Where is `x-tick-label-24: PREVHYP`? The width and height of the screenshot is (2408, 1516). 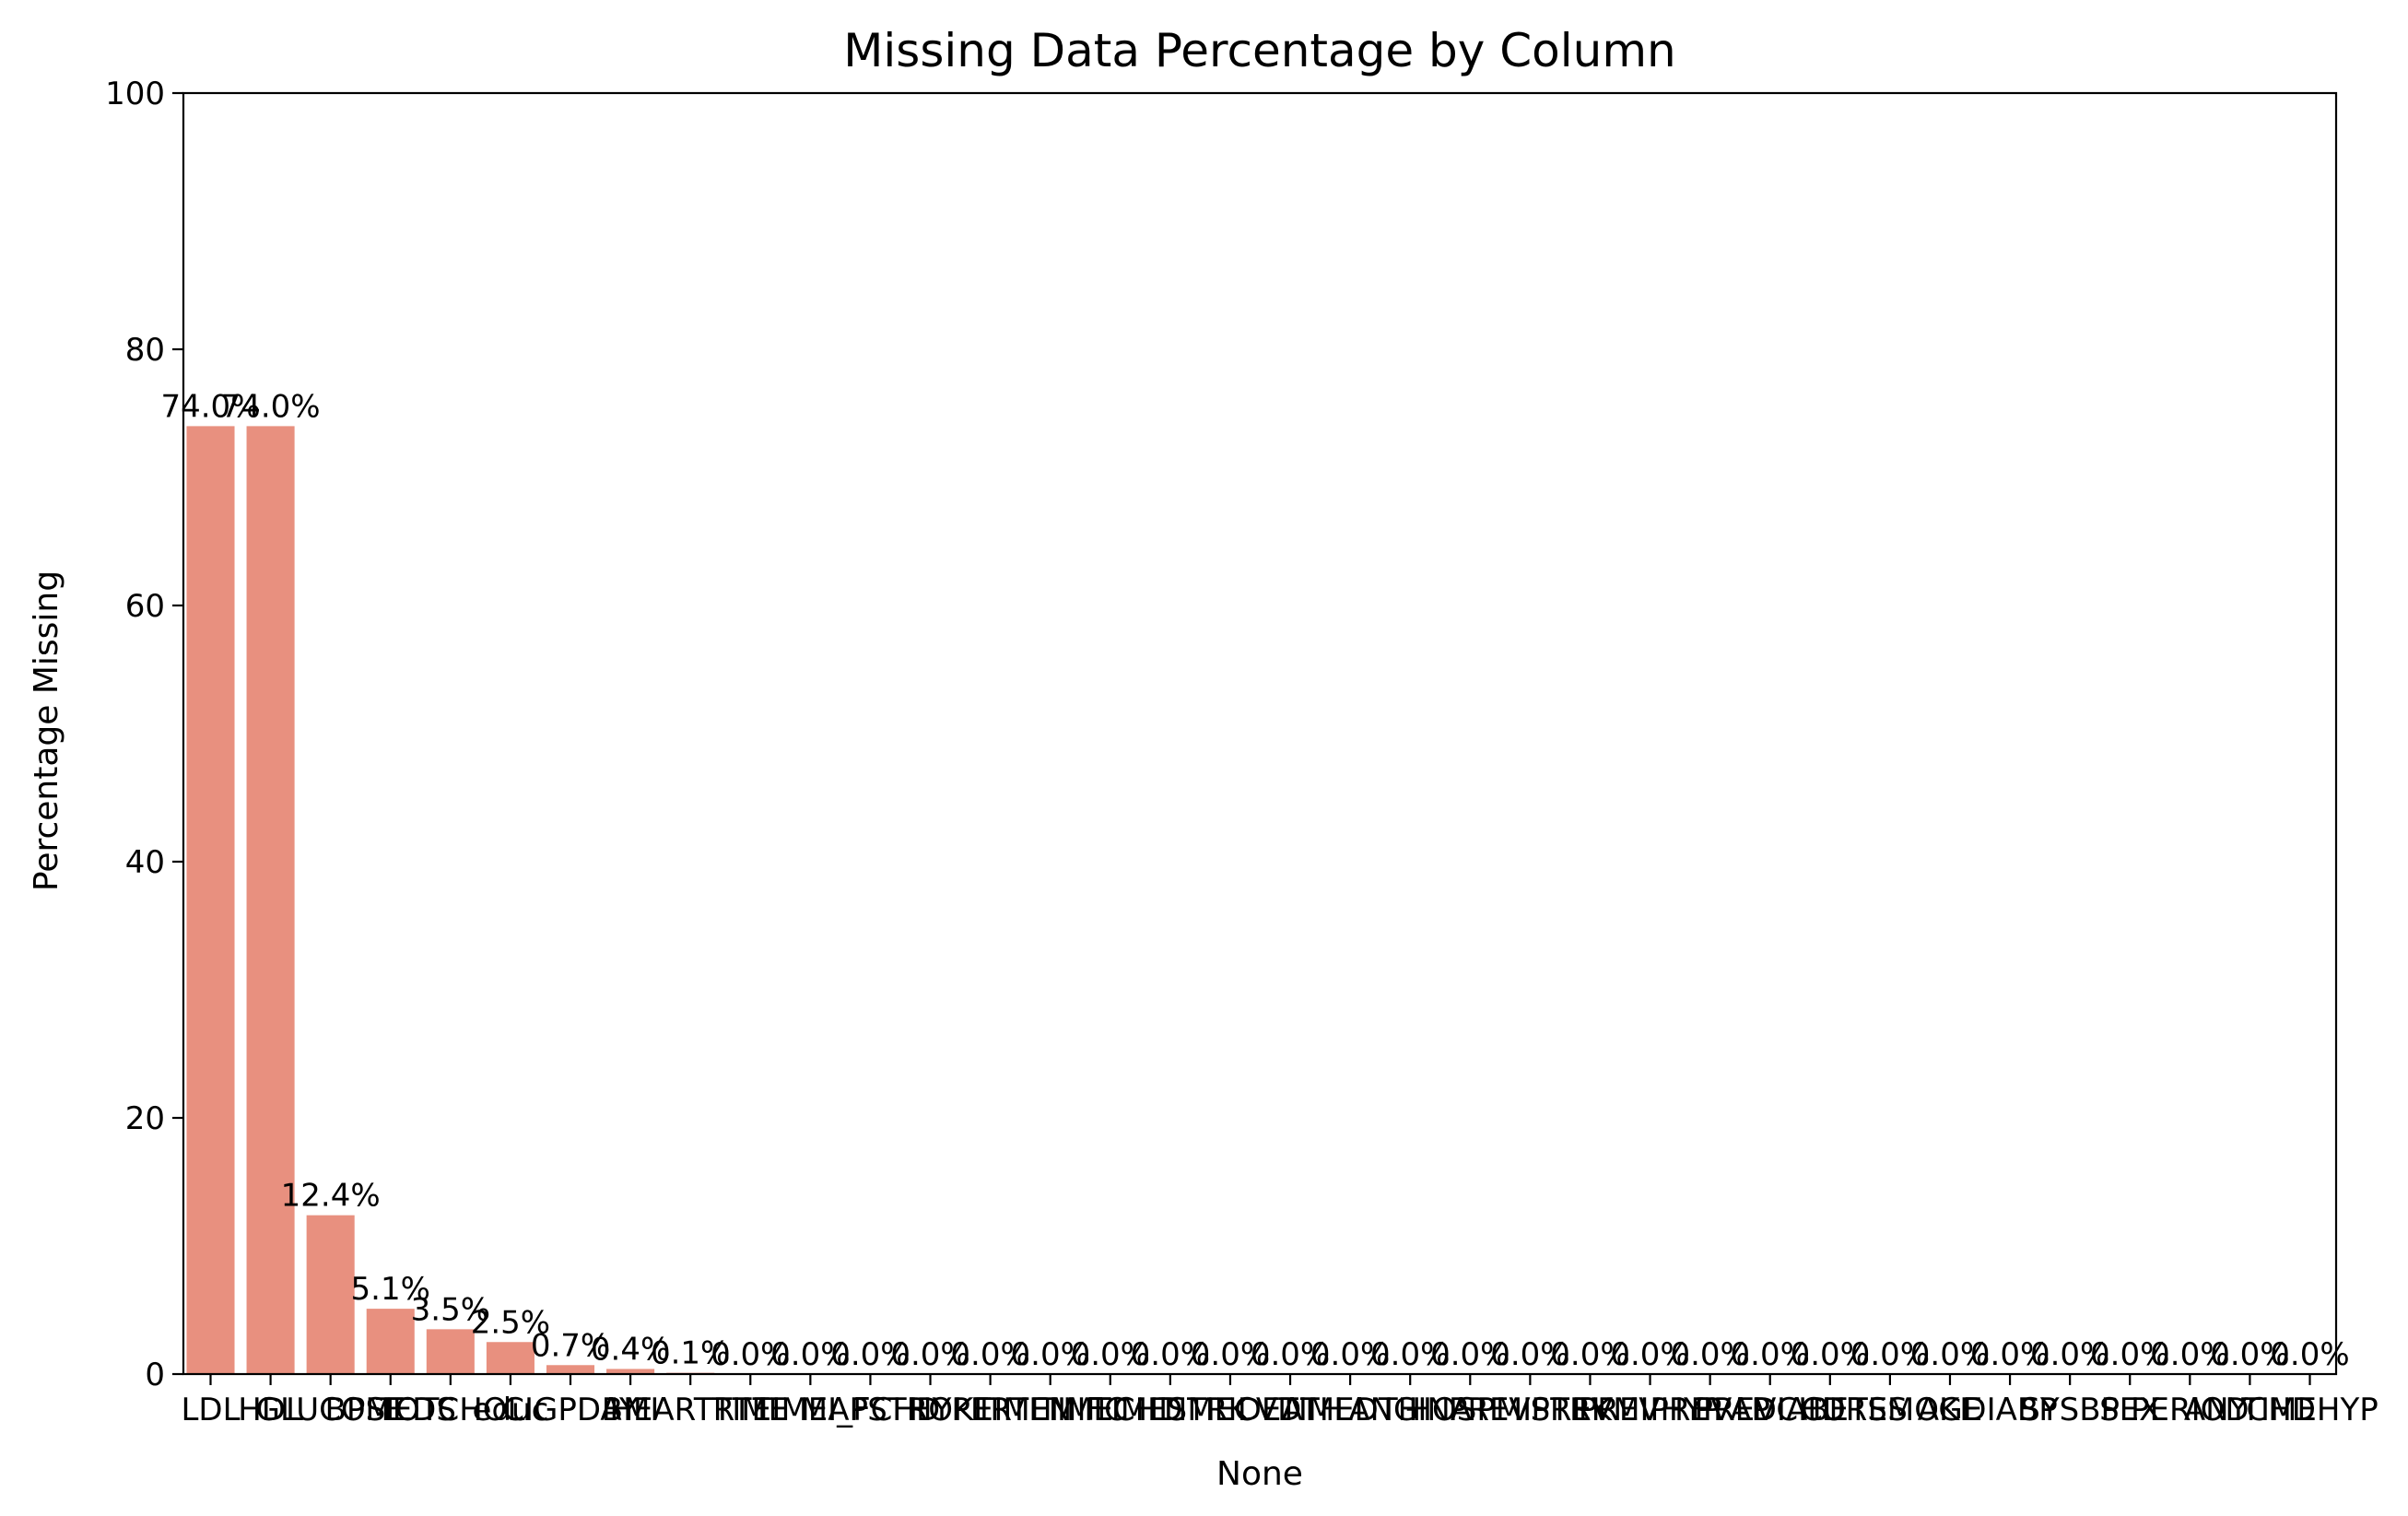 x-tick-label-24: PREVHYP is located at coordinates (1650, 1410).